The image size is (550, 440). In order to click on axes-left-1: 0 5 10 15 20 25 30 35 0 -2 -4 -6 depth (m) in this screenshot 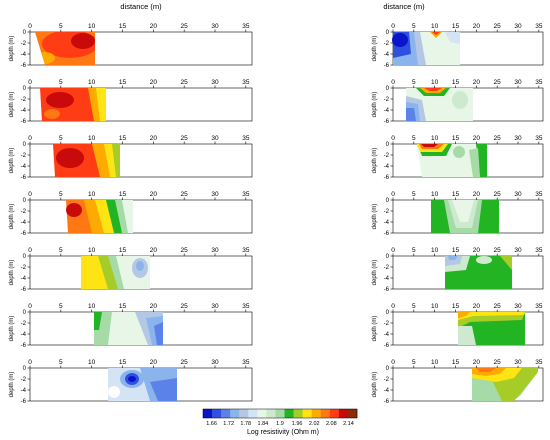, I will do `click(131, 46)`.